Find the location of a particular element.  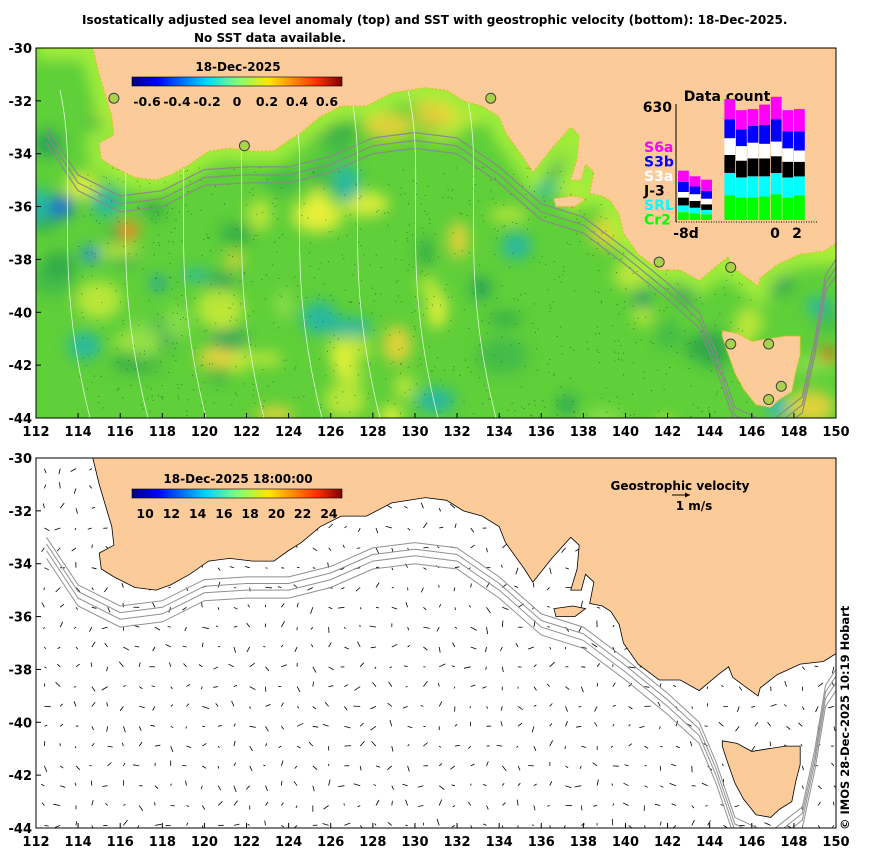

copyright-text: © IMOS 28-Dec-2025 10:19 Hobart is located at coordinates (845, 717).